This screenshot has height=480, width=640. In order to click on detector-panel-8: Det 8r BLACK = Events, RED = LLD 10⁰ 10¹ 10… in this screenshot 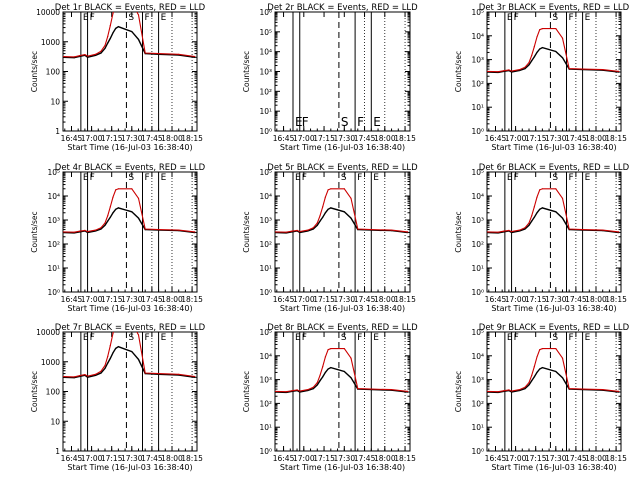, I will do `click(330, 397)`.